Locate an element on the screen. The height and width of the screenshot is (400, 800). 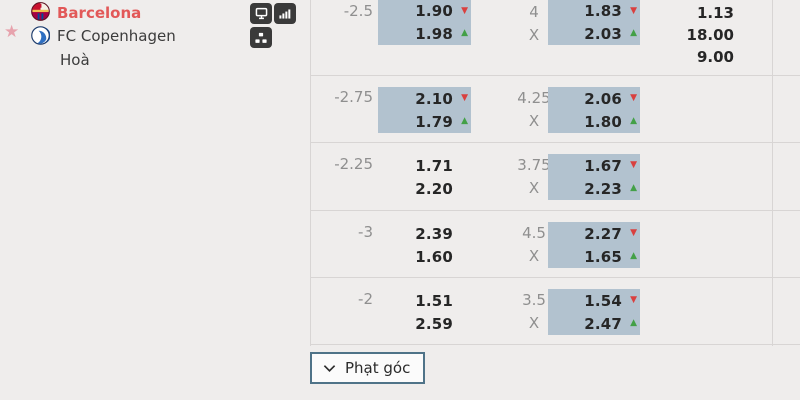
outcome-odds-column: 1.13 18.00 9.00 is located at coordinates (694, 35).